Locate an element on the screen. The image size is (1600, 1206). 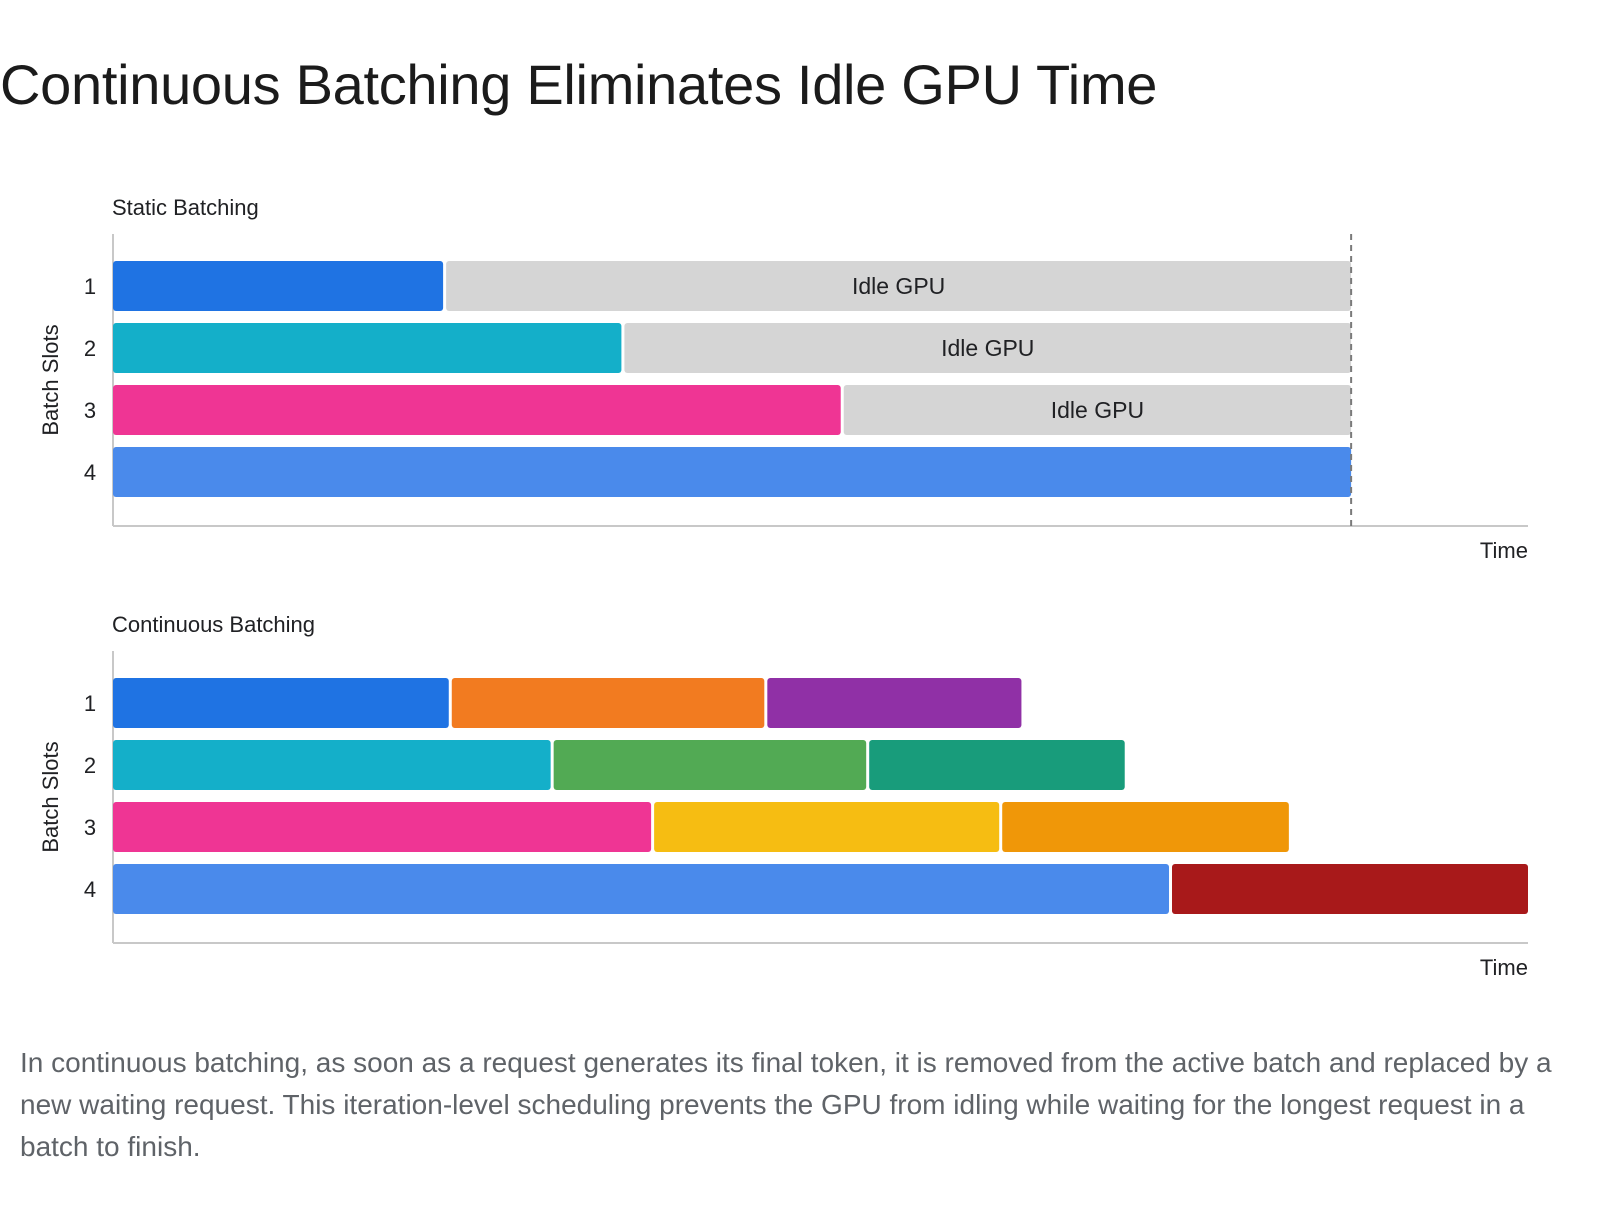
continuous-batching-x-axis-label: Time is located at coordinates (1504, 967).